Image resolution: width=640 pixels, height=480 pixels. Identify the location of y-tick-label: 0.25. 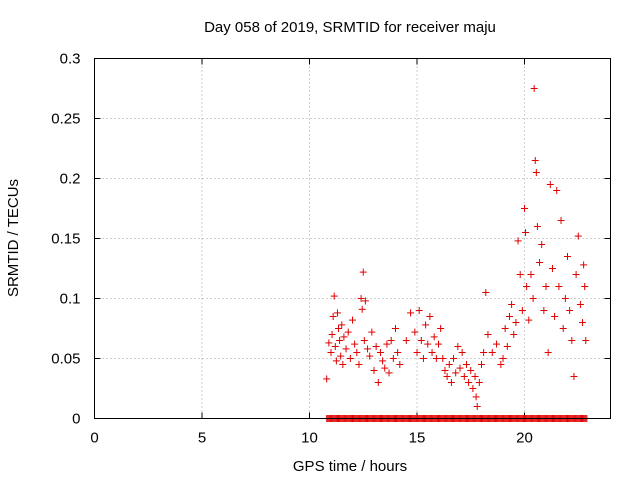
(65, 119).